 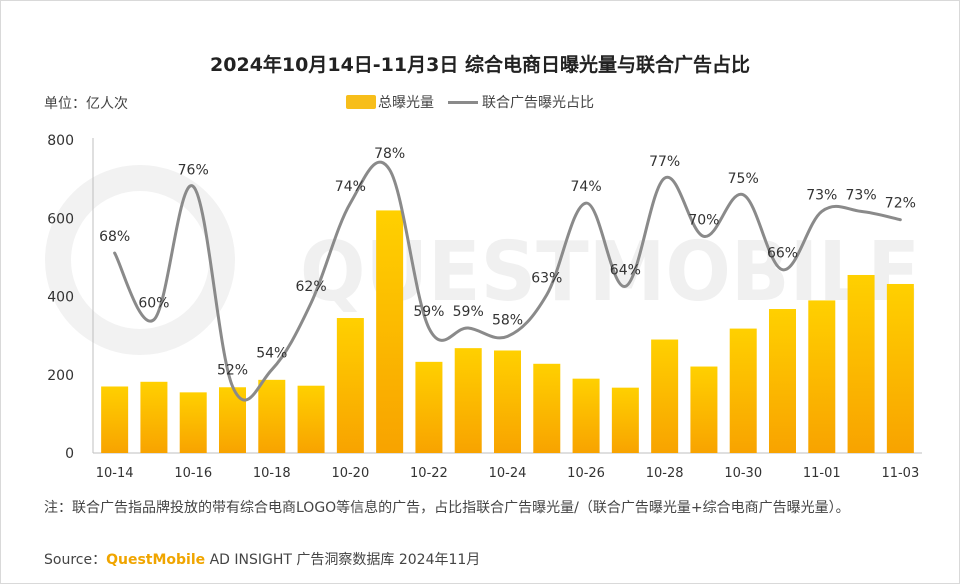 I want to click on y-tick-label: 400, so click(x=60, y=298).